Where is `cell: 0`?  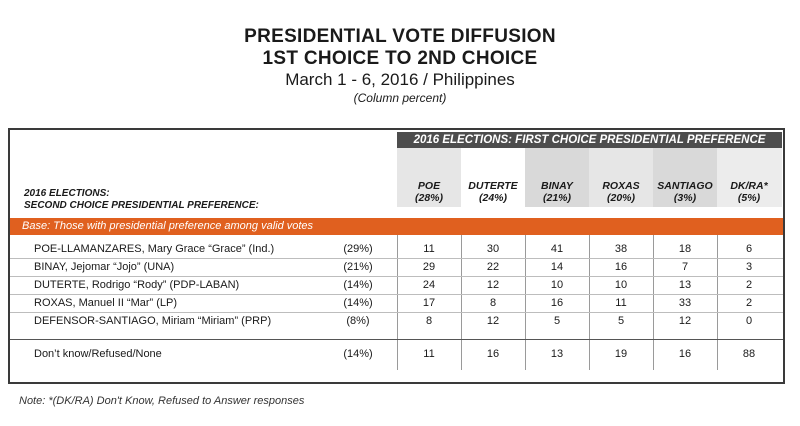
cell: 0 is located at coordinates (749, 321).